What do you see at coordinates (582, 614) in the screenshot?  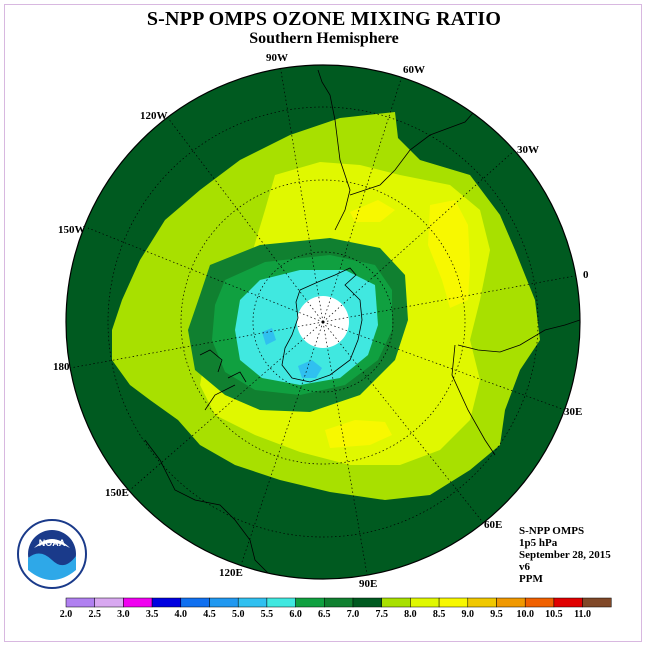 I see `colorbar-label: 11.0` at bounding box center [582, 614].